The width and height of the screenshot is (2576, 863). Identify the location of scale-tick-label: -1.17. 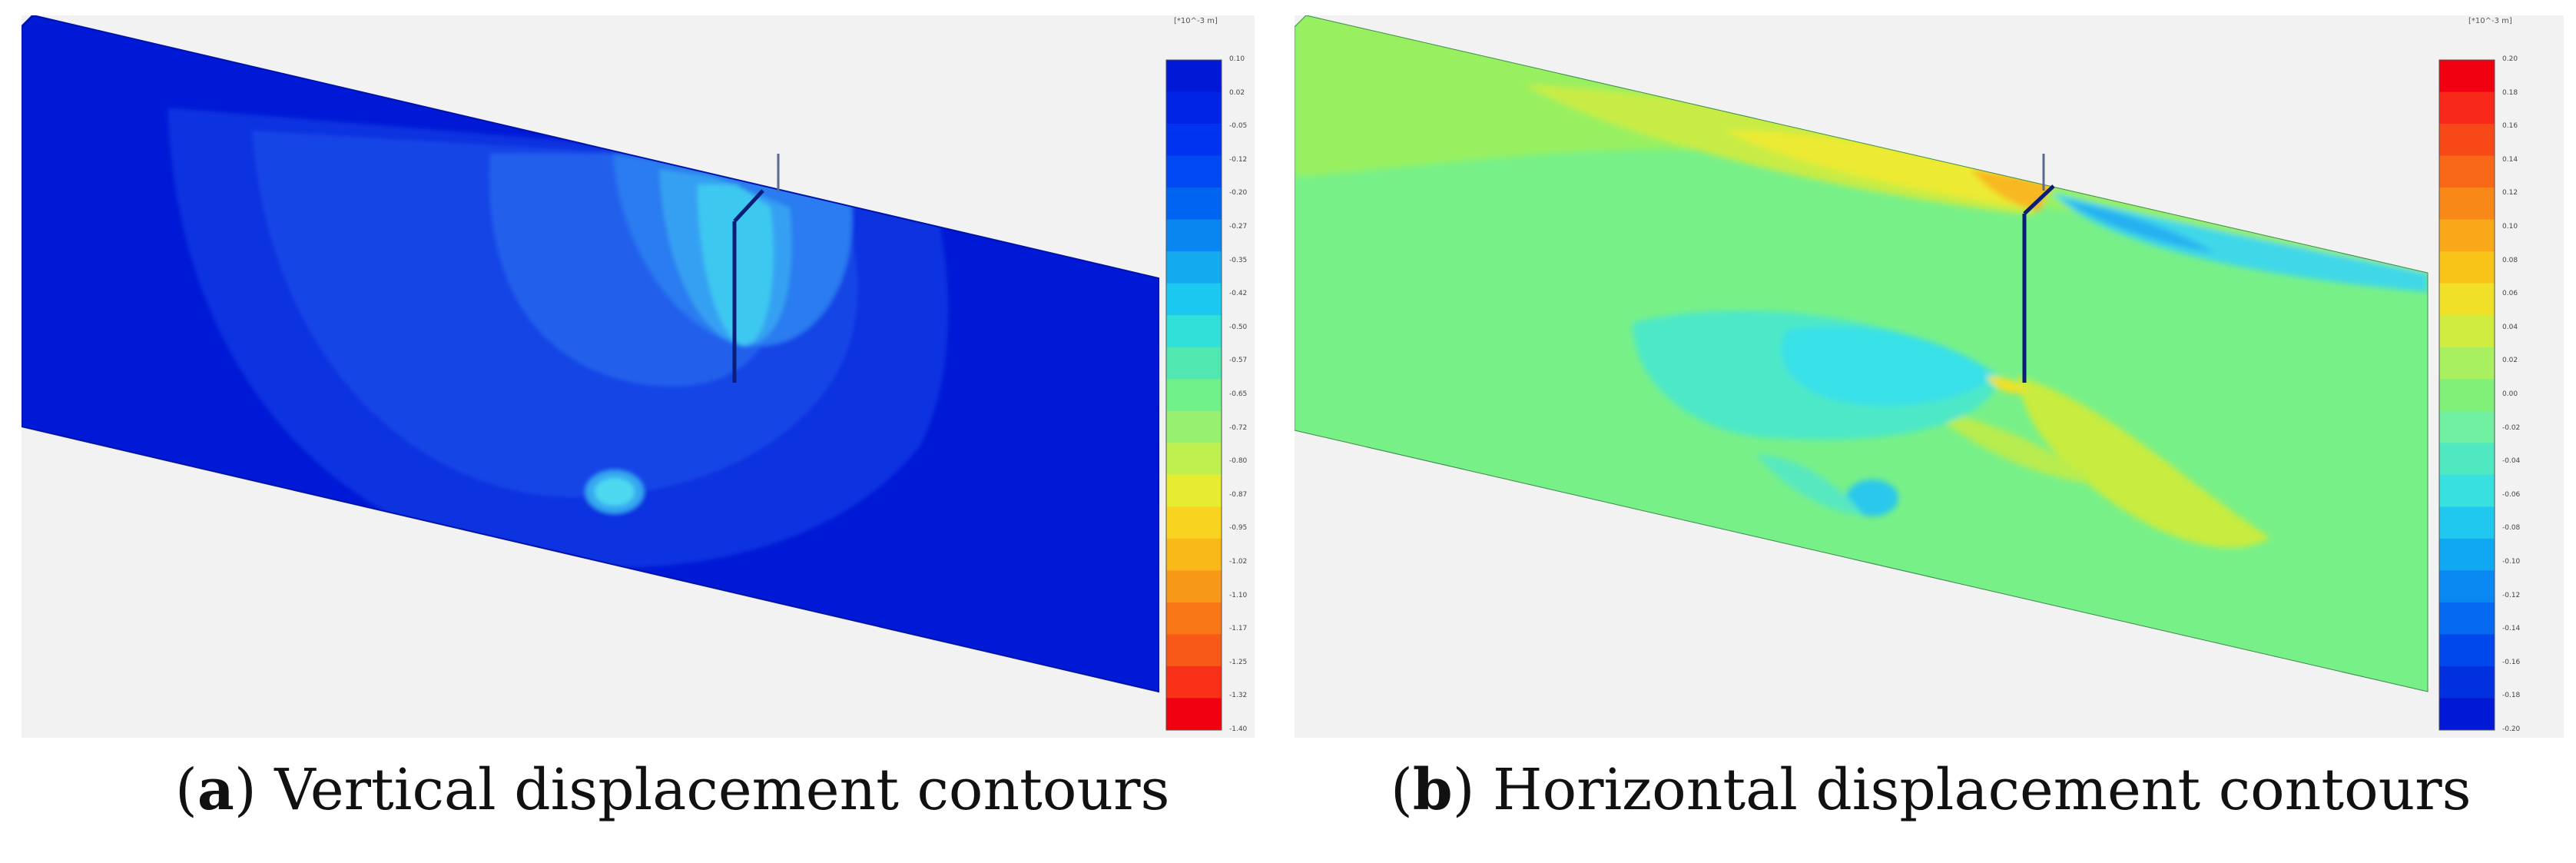
(1238, 629).